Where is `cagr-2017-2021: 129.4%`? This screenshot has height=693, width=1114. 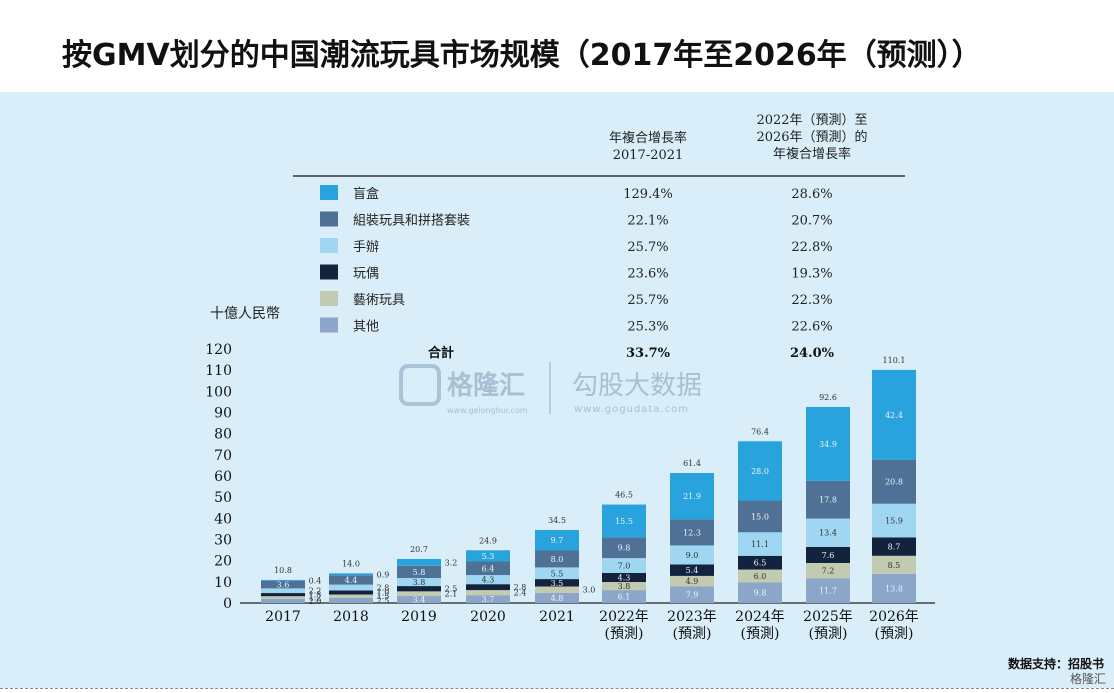 cagr-2017-2021: 129.4% is located at coordinates (648, 194).